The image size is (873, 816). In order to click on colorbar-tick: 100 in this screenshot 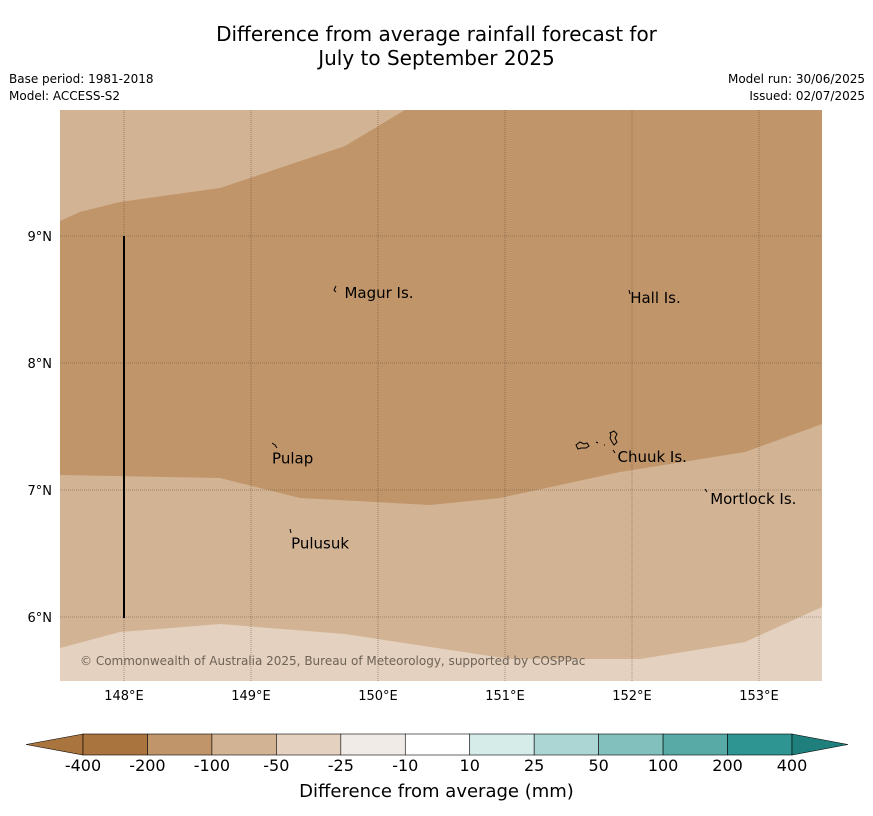, I will do `click(663, 765)`.